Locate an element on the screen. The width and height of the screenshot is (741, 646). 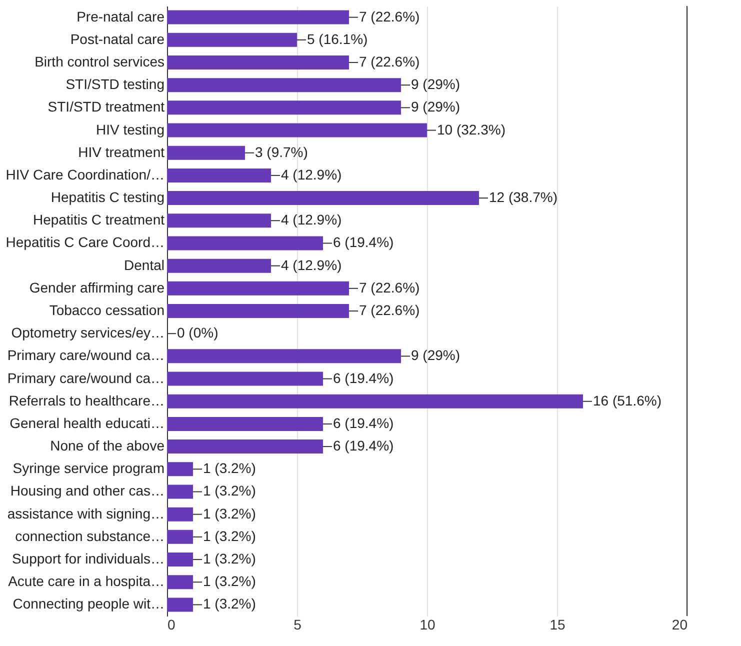
data-label: 5 (16.1%) is located at coordinates (337, 38).